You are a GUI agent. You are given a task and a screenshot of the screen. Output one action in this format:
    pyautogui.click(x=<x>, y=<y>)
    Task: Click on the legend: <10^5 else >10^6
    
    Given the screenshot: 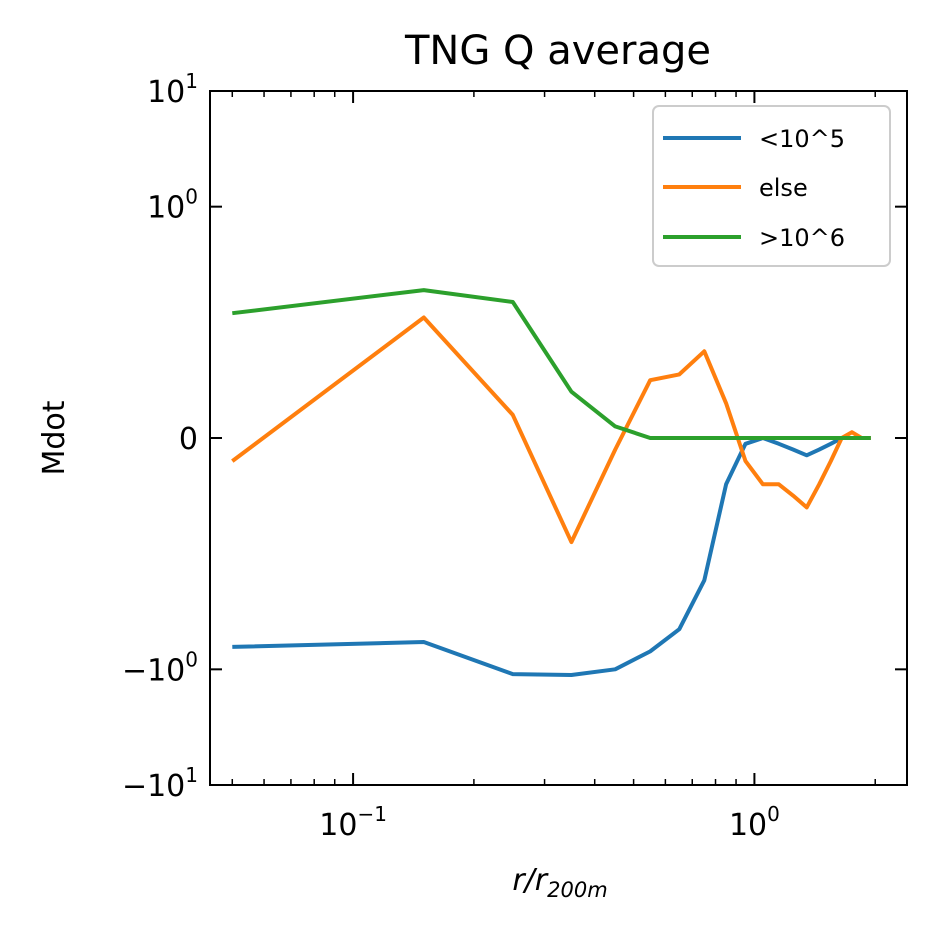 What is the action you would take?
    pyautogui.click(x=771, y=186)
    